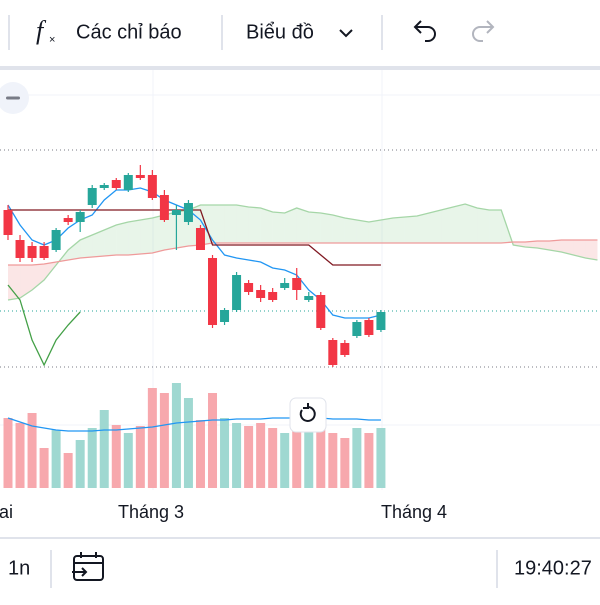 This screenshot has width=600, height=605. What do you see at coordinates (151, 512) in the screenshot?
I see `time-axis-label: Tháng 3` at bounding box center [151, 512].